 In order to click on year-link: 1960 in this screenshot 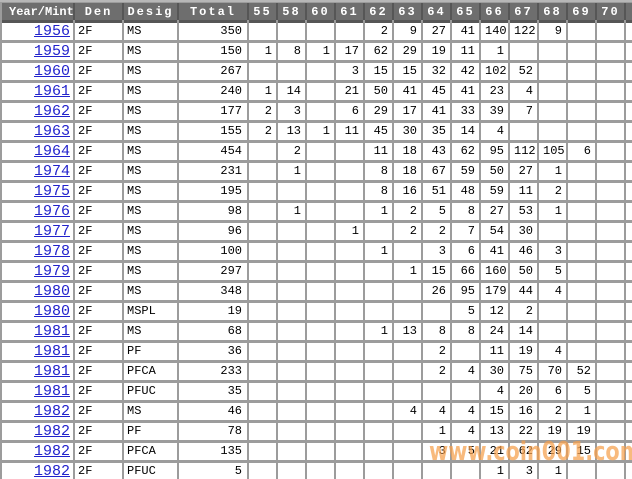, I will do `click(51, 71)`.